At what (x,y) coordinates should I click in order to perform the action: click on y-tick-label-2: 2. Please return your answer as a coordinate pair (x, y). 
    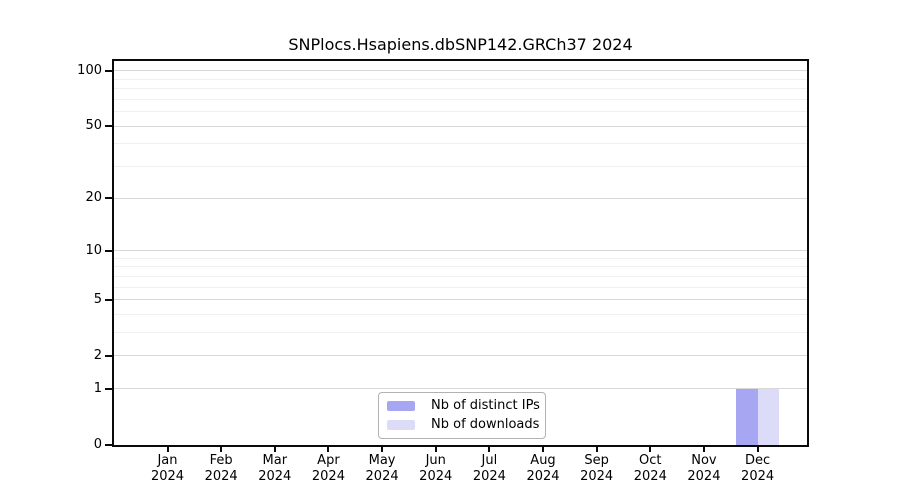
    Looking at the image, I should click on (97, 355).